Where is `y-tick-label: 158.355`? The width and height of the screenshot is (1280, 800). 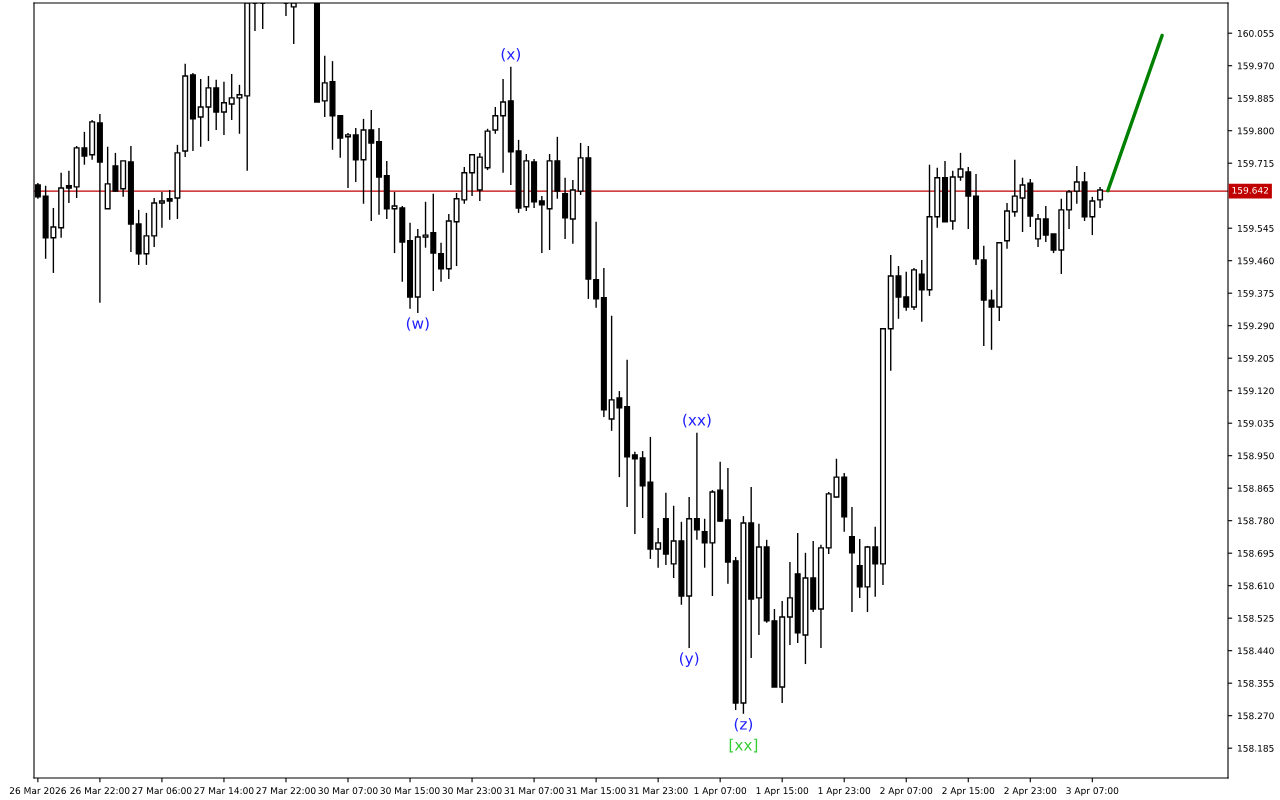 y-tick-label: 158.355 is located at coordinates (1256, 683).